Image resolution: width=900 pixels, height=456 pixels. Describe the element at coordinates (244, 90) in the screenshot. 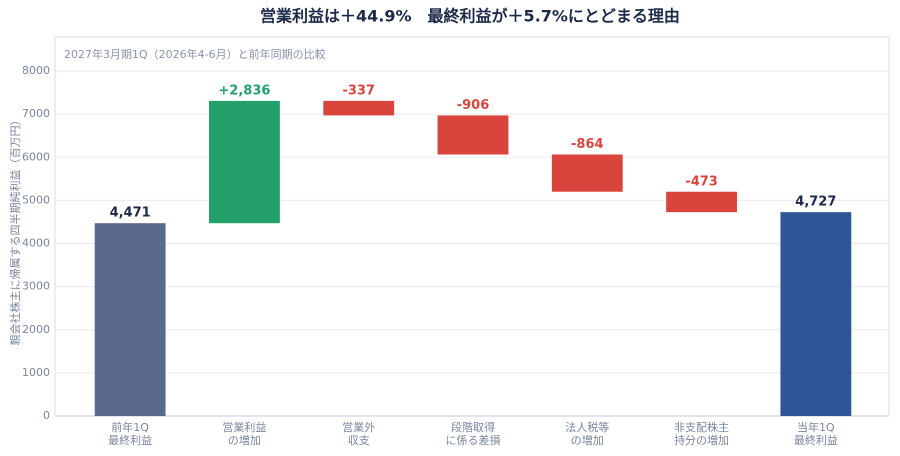

I see `value-label: +2,836` at that location.